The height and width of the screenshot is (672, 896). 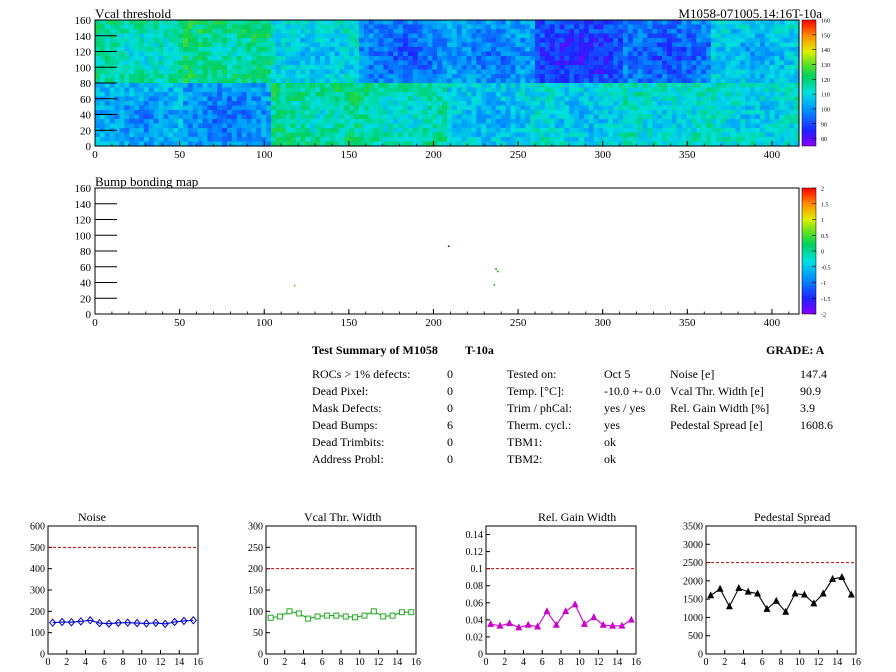 I want to click on y-tick-label: 0.14, so click(x=475, y=535).